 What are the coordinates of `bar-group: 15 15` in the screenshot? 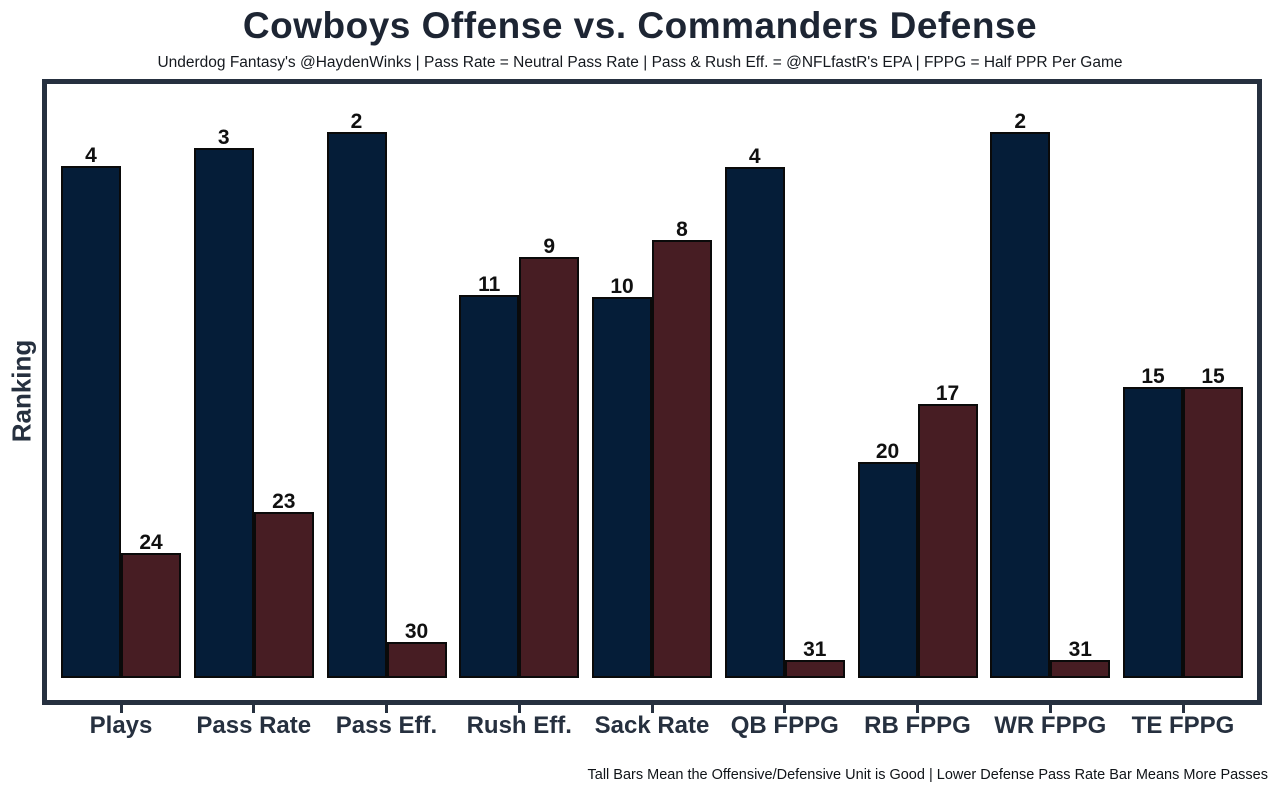 It's located at (1183, 392).